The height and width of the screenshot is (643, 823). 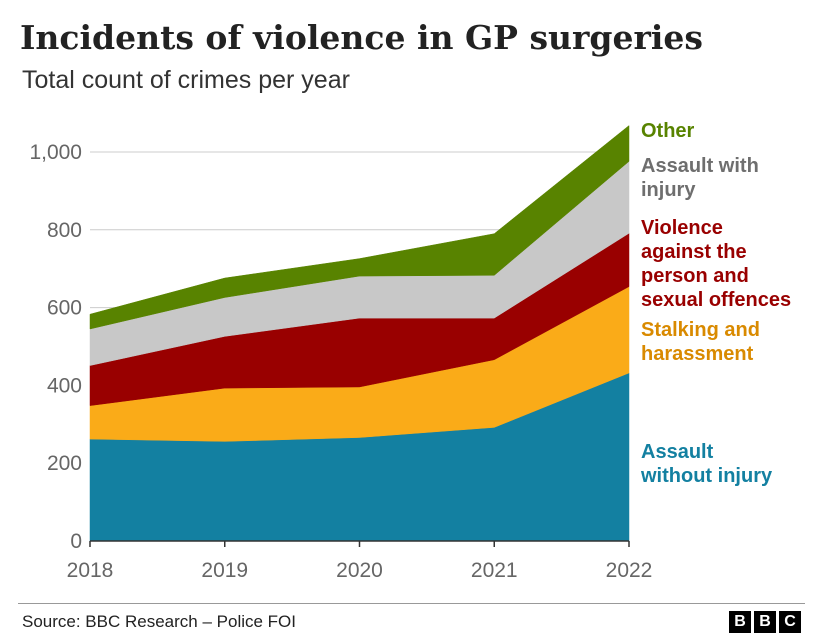 What do you see at coordinates (694, 252) in the screenshot?
I see `legend-label-2-line-1: against the` at bounding box center [694, 252].